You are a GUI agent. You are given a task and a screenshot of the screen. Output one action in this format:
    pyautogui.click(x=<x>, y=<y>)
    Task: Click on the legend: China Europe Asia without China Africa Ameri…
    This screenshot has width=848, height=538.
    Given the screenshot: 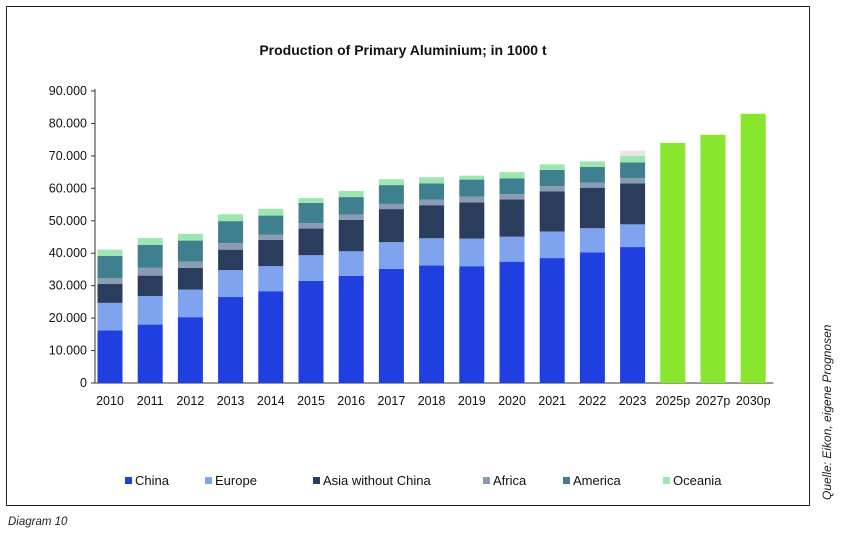 What is the action you would take?
    pyautogui.click(x=423, y=480)
    